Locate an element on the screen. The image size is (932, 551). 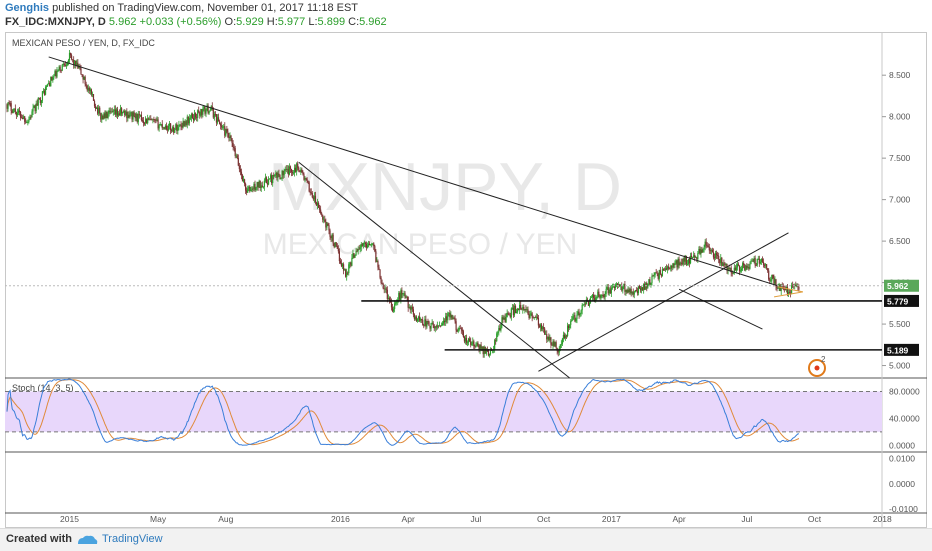
symbol-watermark: MXNJPY, D MEXICAN PESO / YEN is located at coordinates (442, 205).